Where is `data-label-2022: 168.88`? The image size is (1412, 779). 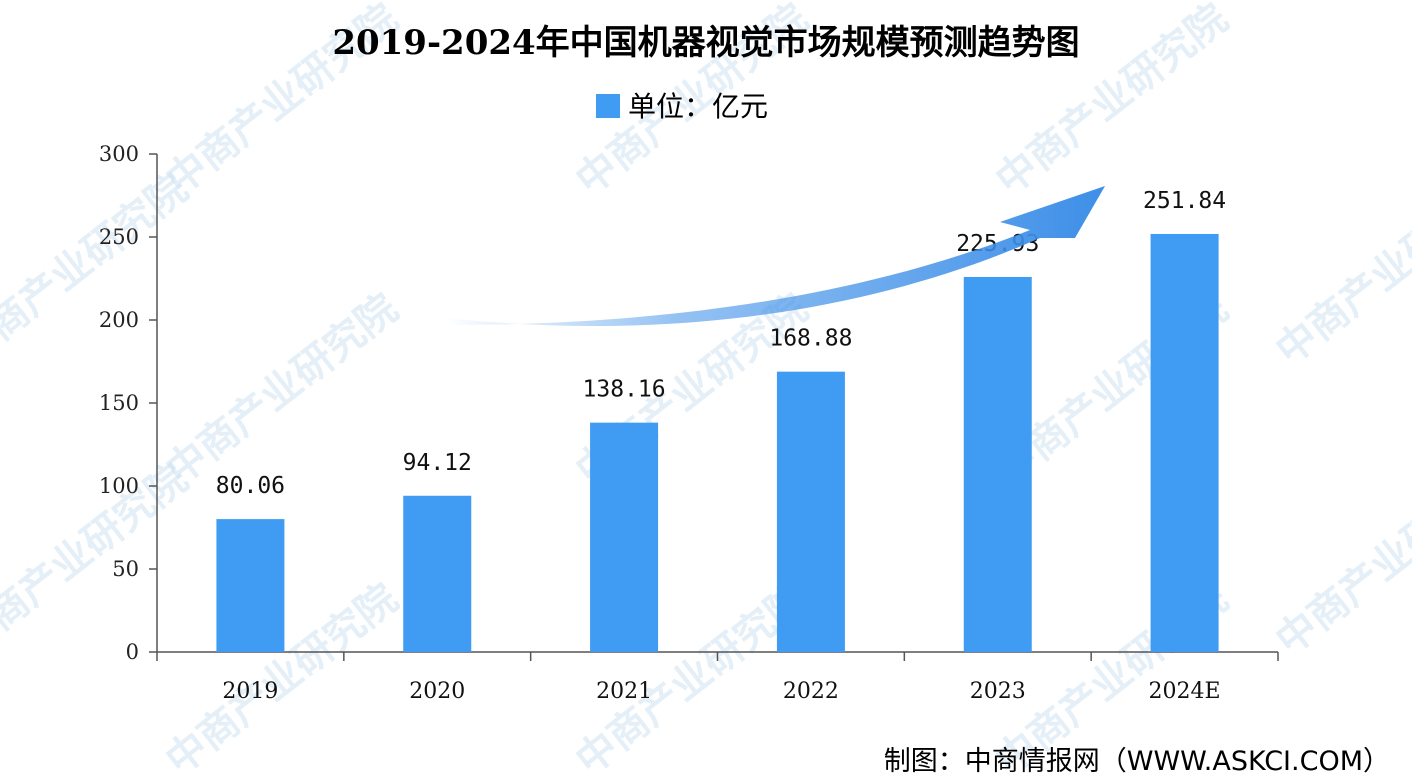
data-label-2022: 168.88 is located at coordinates (810, 339).